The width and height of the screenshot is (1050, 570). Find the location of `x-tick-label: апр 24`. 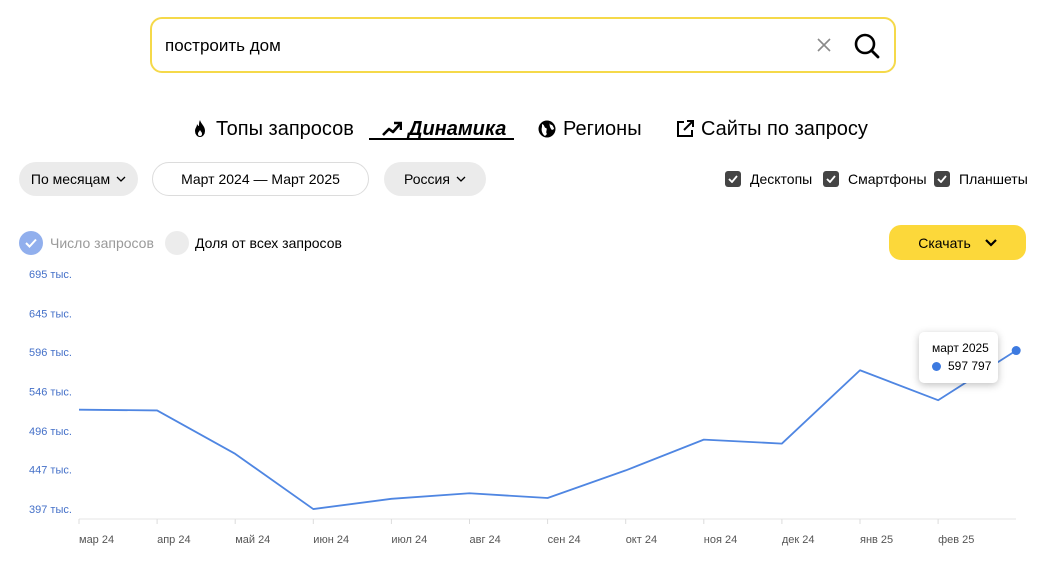

x-tick-label: апр 24 is located at coordinates (173, 540).